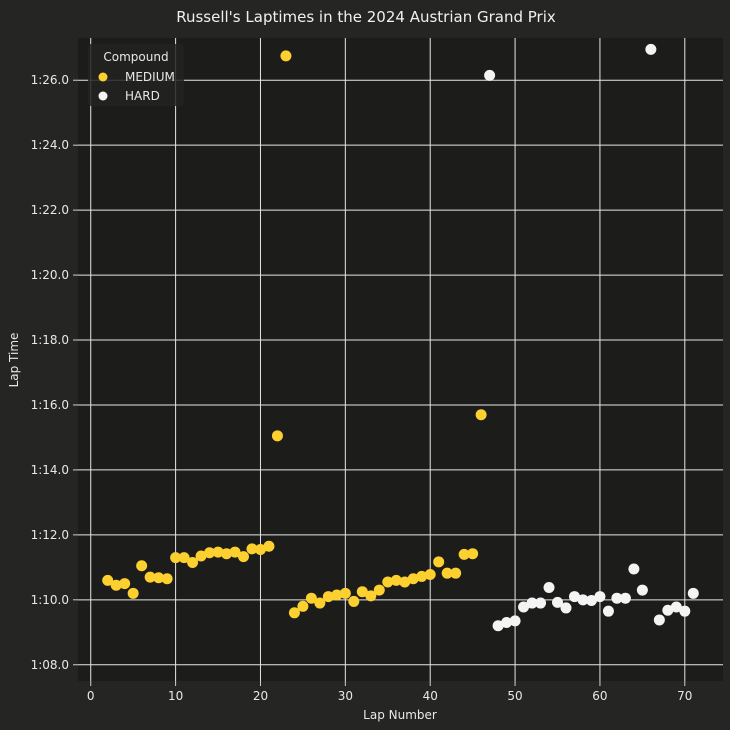 This screenshot has width=730, height=730. I want to click on legend-marker-hard, so click(103, 96).